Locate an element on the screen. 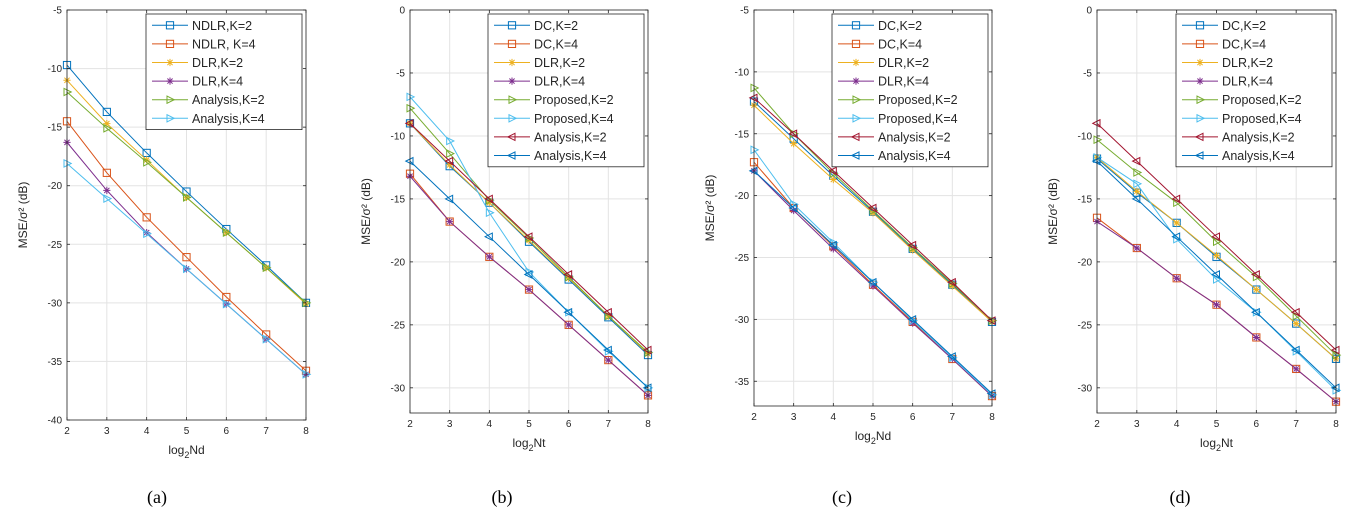  x-axis-label-rest: Nt is located at coordinates (540, 443).